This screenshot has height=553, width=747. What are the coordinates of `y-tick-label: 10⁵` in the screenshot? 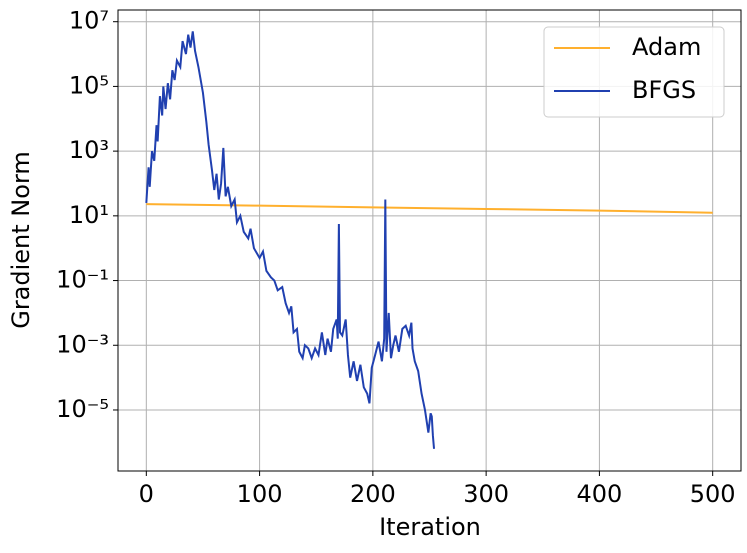 It's located at (89, 85).